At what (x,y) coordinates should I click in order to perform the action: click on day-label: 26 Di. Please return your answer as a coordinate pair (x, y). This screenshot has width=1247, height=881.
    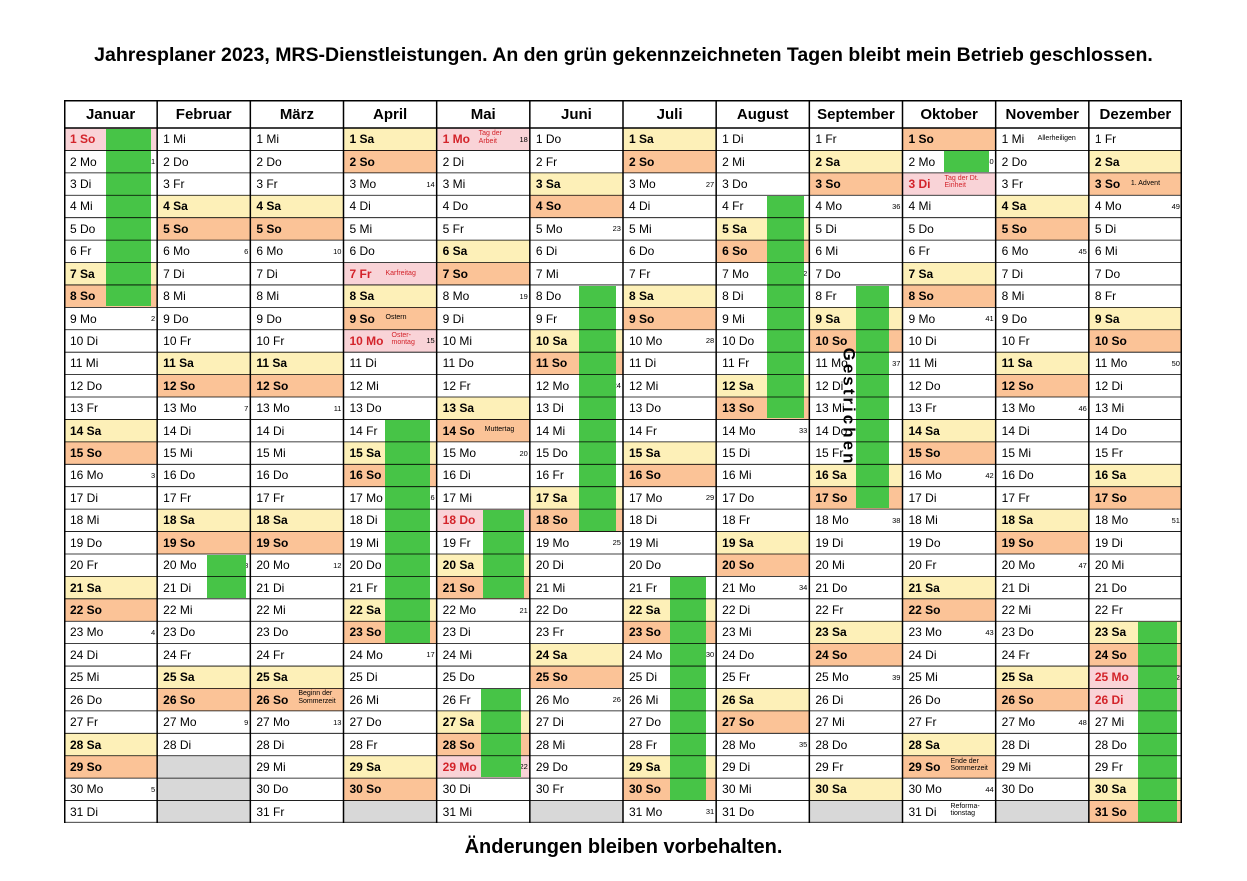
    Looking at the image, I should click on (1109, 699).